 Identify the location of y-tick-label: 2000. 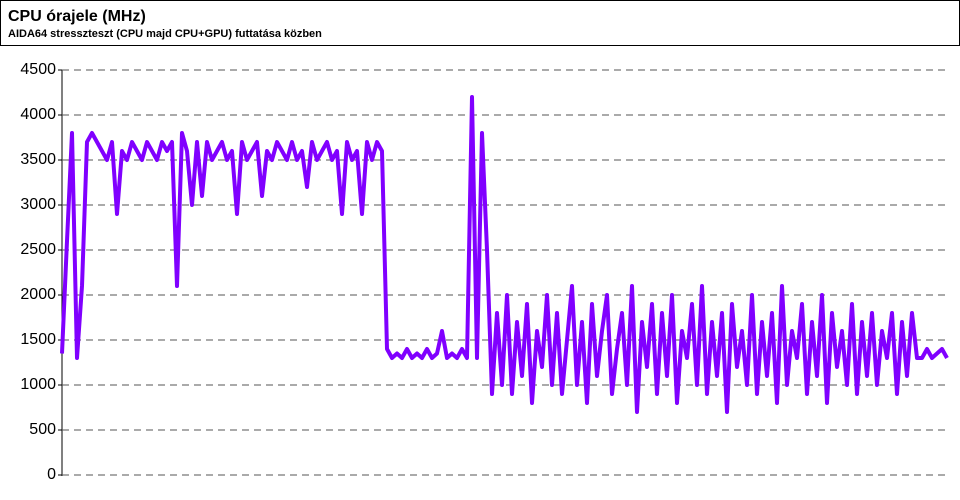
(38, 294).